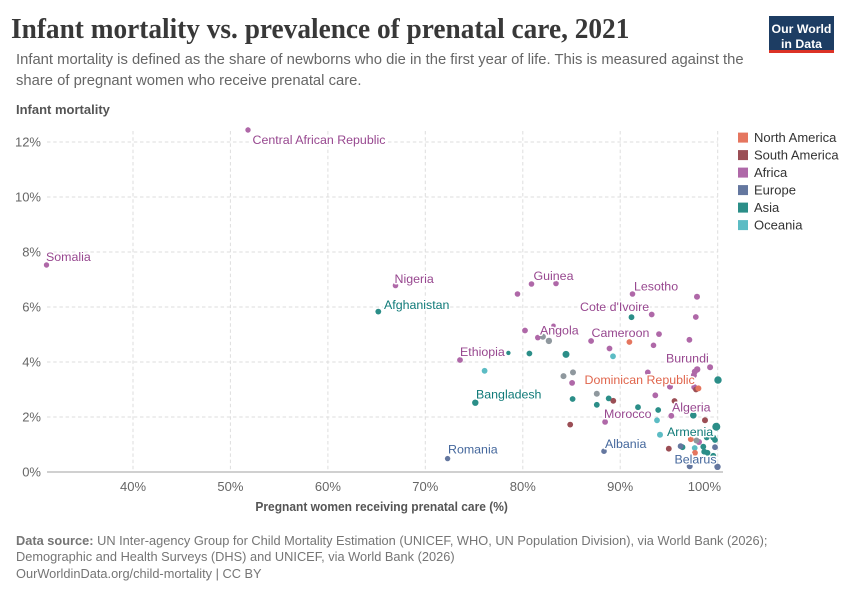  What do you see at coordinates (473, 450) in the screenshot?
I see `svg-text: Romania` at bounding box center [473, 450].